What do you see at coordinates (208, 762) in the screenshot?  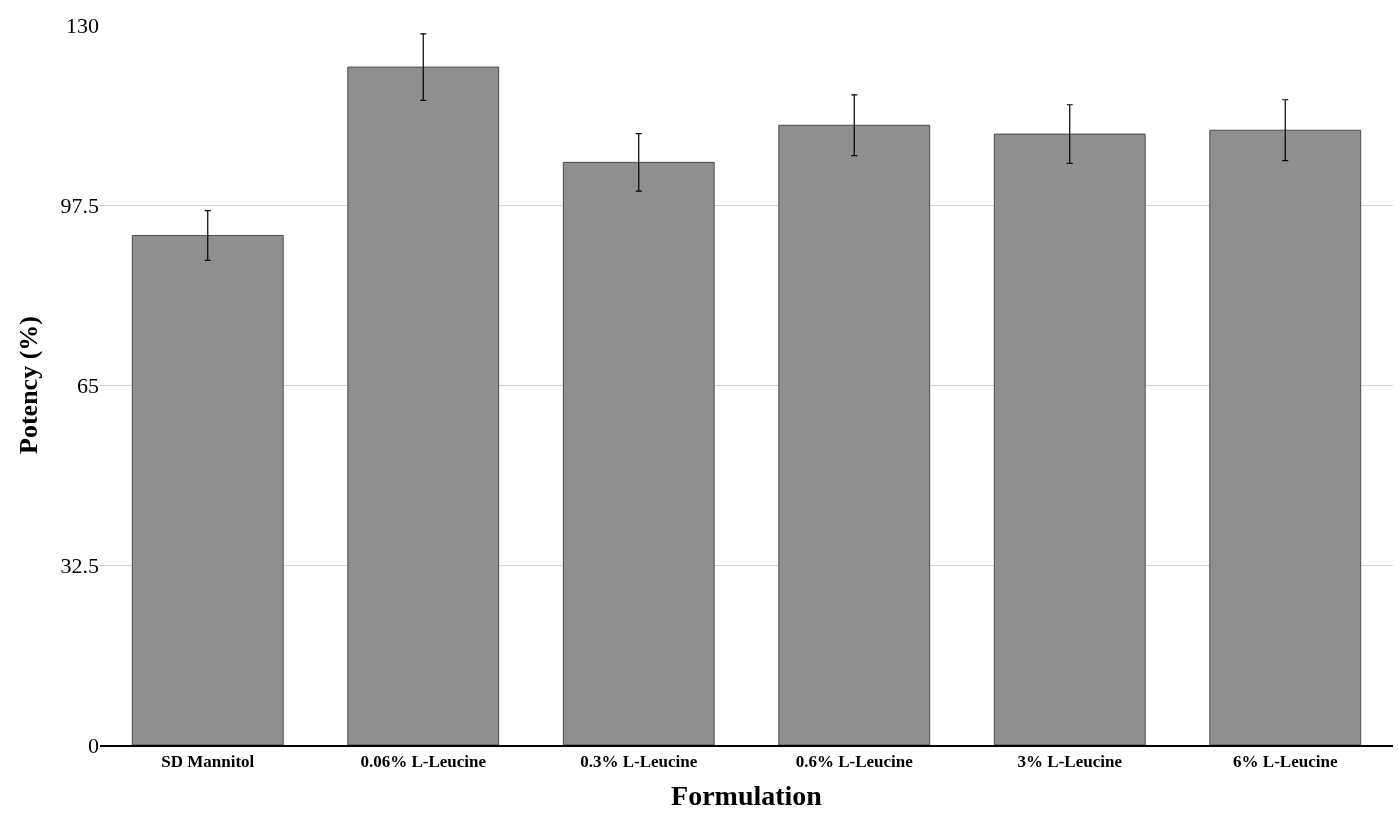 I see `x-tick-label: SD Mannitol` at bounding box center [208, 762].